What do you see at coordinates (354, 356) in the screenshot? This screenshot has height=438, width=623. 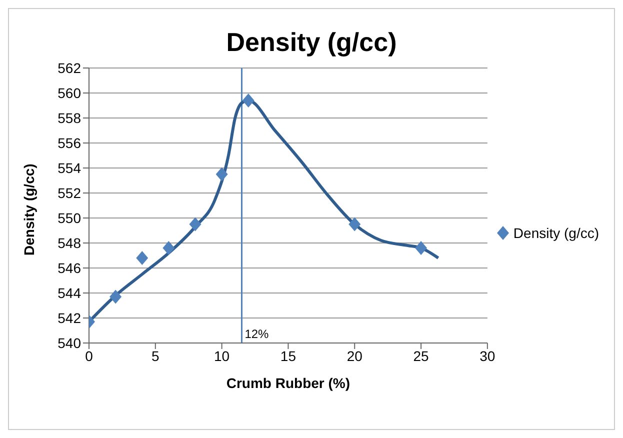 I see `x-tick-label: 20` at bounding box center [354, 356].